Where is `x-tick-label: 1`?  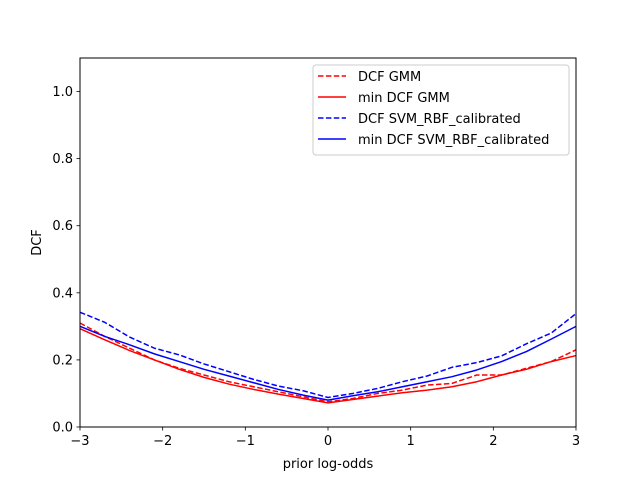 x-tick-label: 1 is located at coordinates (411, 441).